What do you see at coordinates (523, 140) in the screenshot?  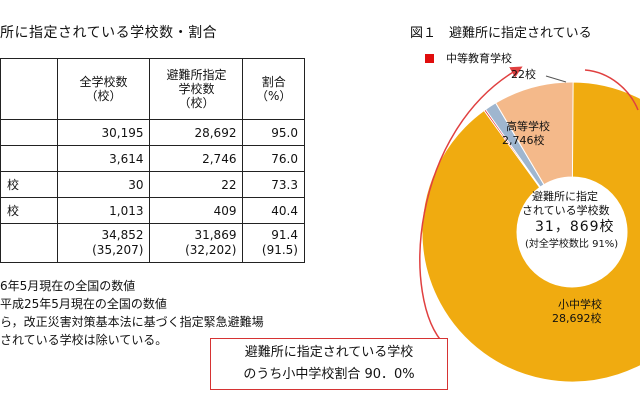 I see `slice-value-koto: 2,746校` at bounding box center [523, 140].